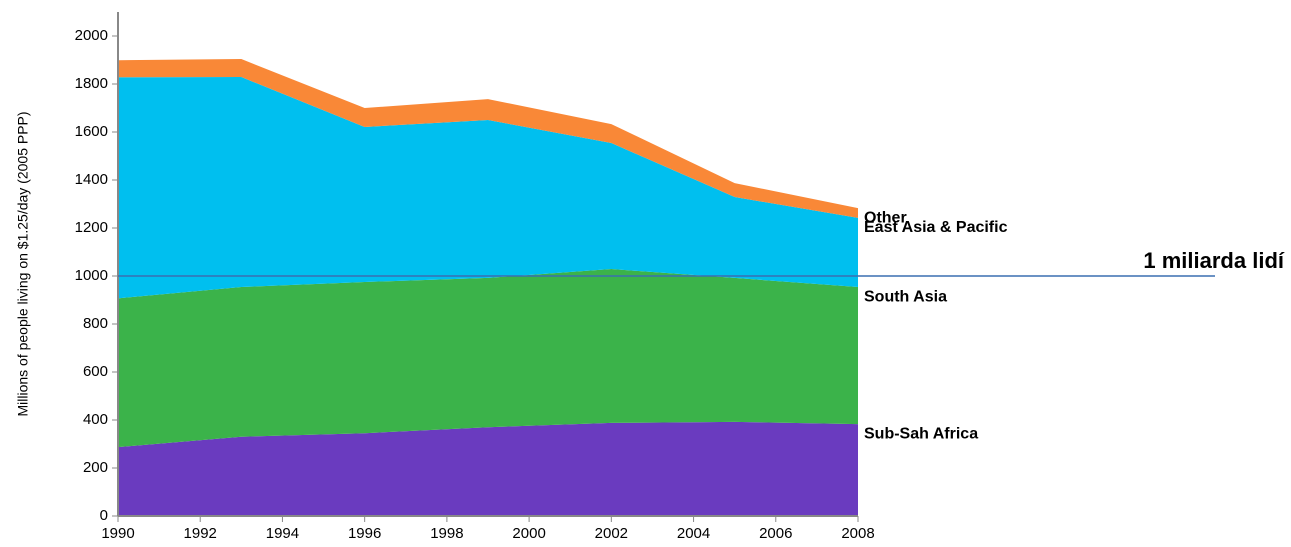 The image size is (1291, 547). Describe the element at coordinates (1213, 260) in the screenshot. I see `reference-label: 1 miliarda lidí` at that location.